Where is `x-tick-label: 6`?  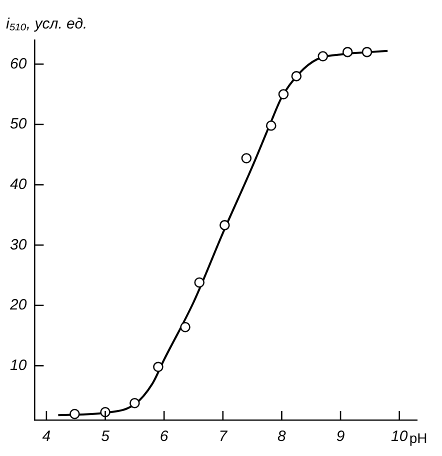 x-tick-label: 6 is located at coordinates (164, 437).